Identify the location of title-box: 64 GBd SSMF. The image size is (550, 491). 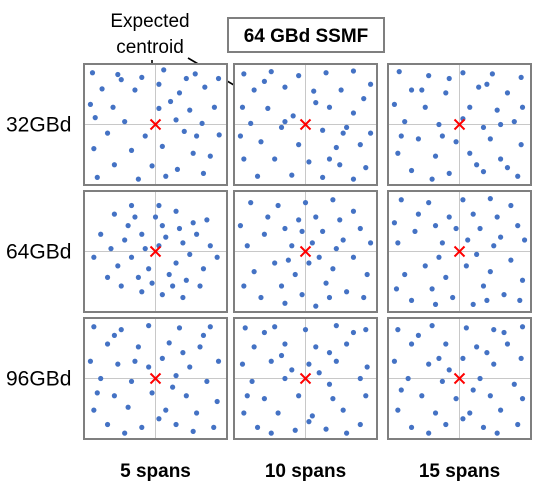
(306, 35).